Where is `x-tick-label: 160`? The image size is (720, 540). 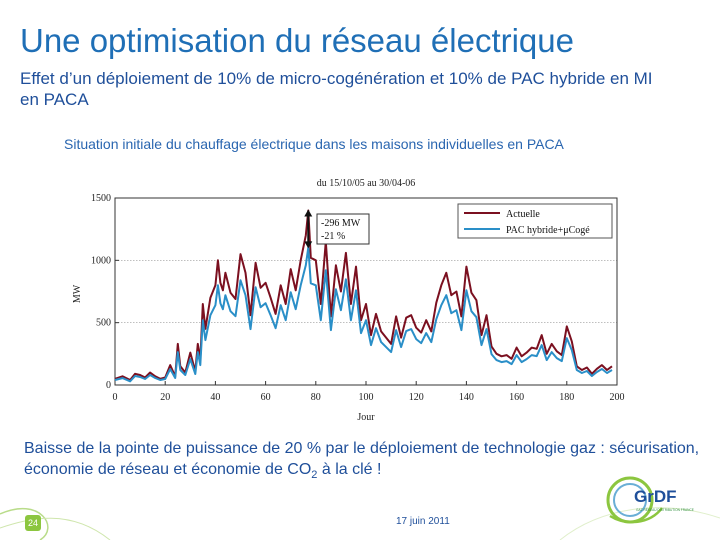 x-tick-label: 160 is located at coordinates (516, 397).